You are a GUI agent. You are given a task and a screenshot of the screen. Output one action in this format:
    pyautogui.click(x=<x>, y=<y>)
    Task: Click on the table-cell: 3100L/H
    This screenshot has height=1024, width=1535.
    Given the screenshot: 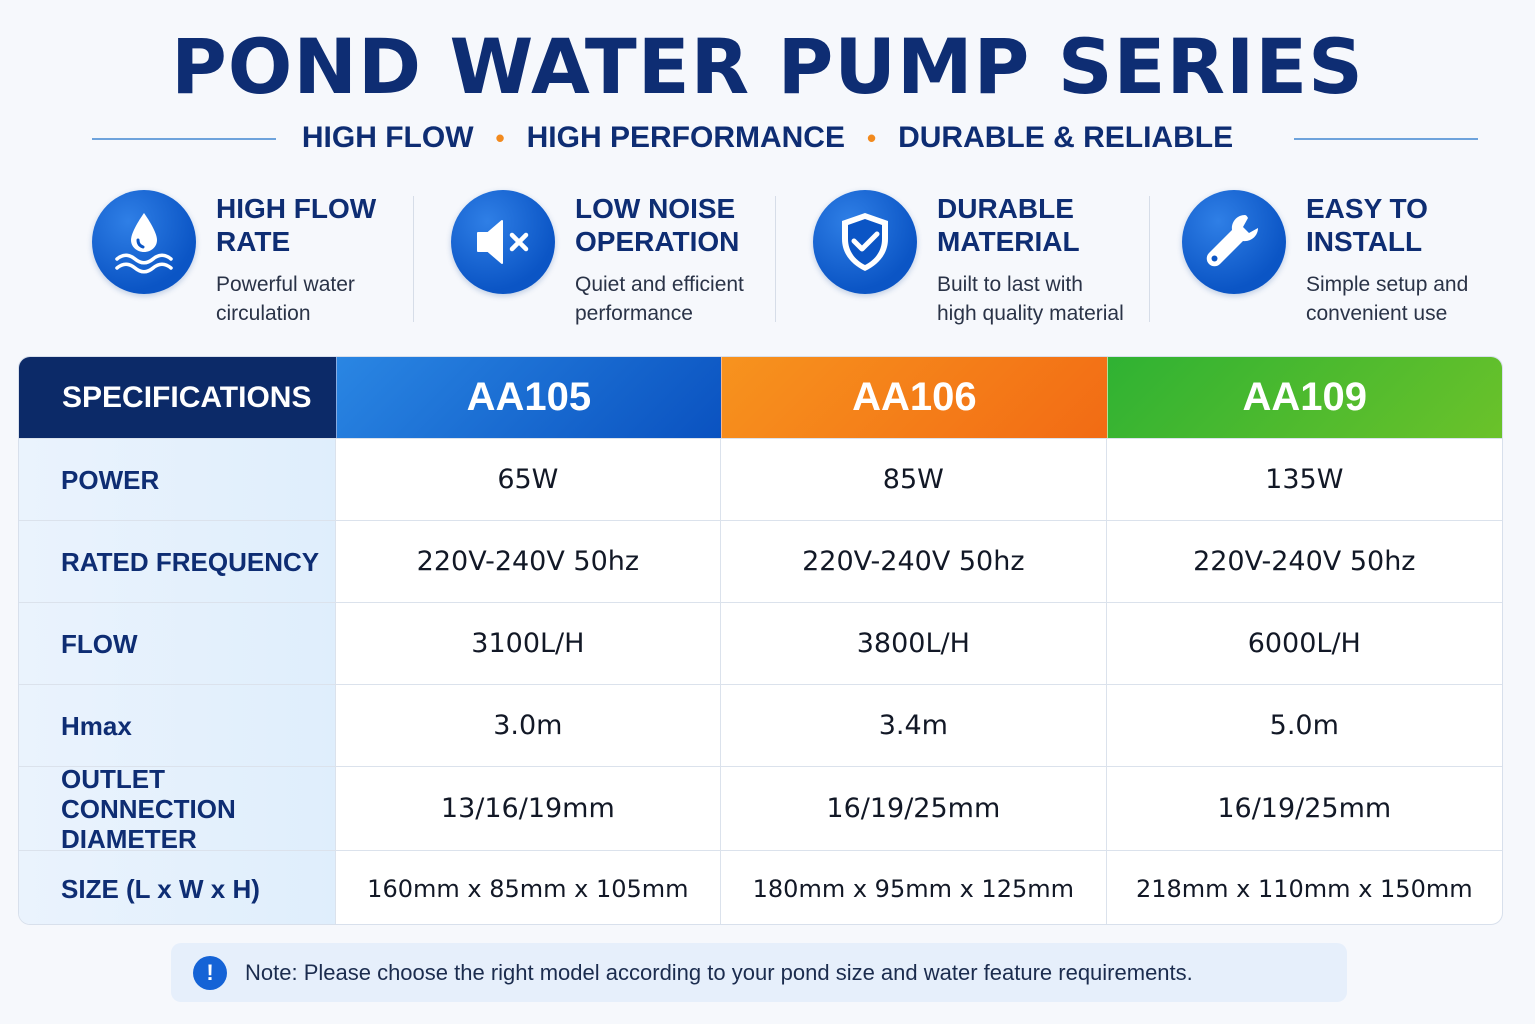 What is the action you would take?
    pyautogui.click(x=529, y=643)
    